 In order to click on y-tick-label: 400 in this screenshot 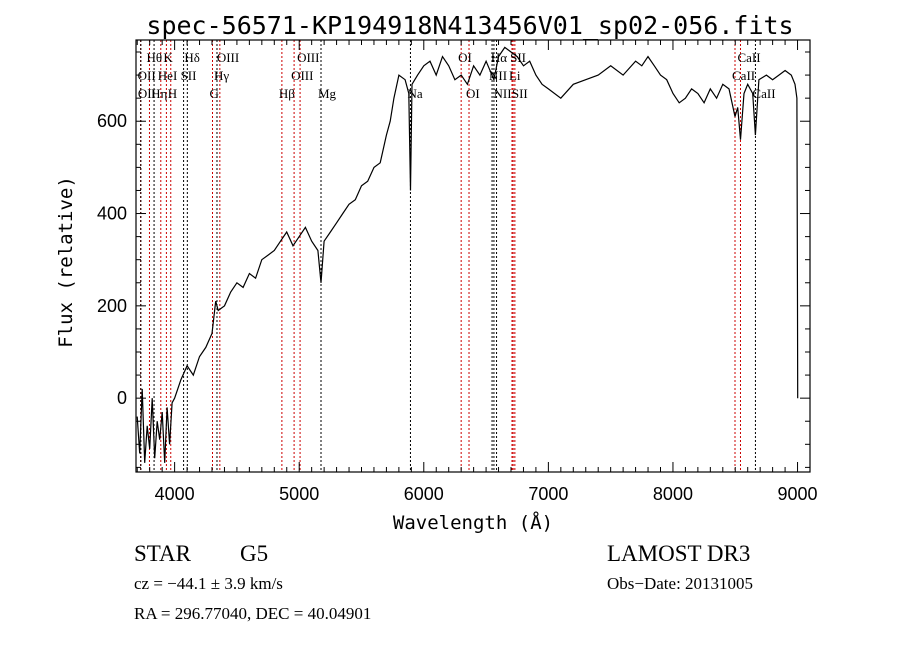, I will do `click(112, 214)`.